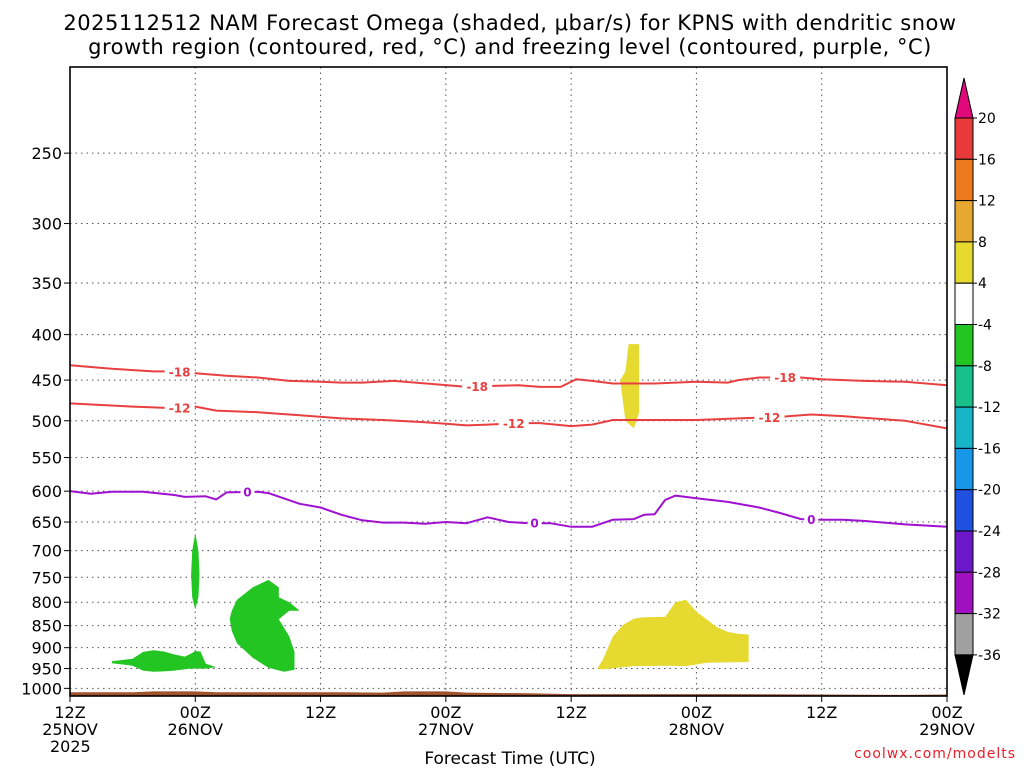  I want to click on x-tick-label-12-2: 26NOV, so click(195, 729).